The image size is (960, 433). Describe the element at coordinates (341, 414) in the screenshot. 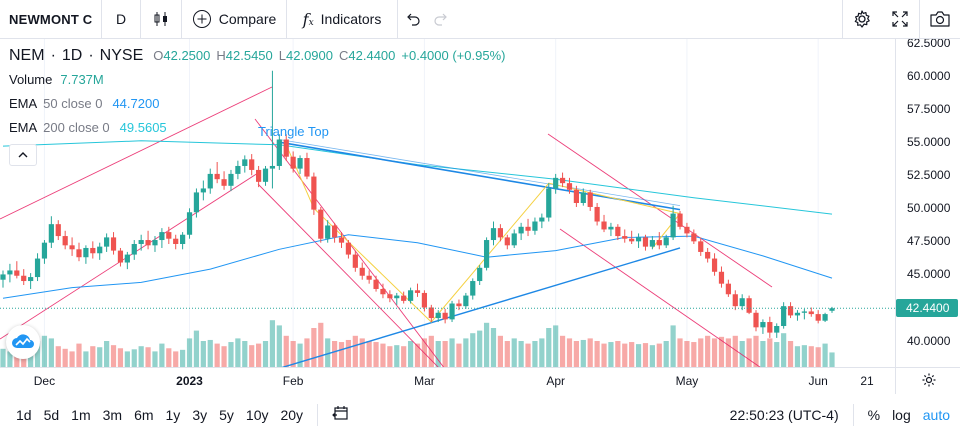

I see `go-to-date-button` at that location.